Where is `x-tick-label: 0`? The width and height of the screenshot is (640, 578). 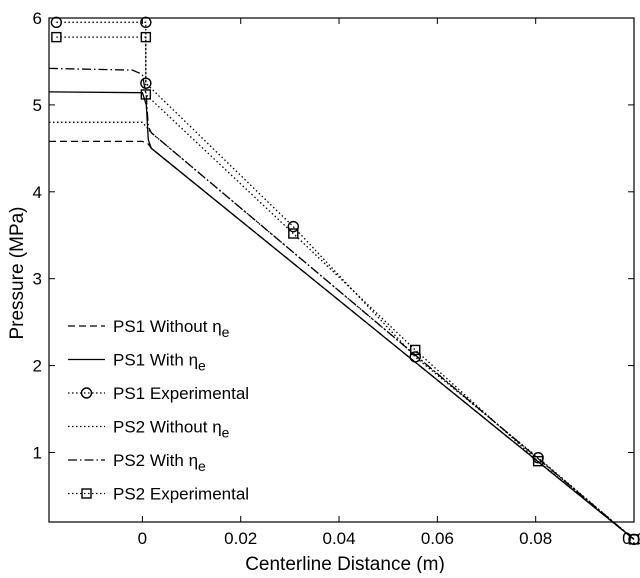
x-tick-label: 0 is located at coordinates (142, 538).